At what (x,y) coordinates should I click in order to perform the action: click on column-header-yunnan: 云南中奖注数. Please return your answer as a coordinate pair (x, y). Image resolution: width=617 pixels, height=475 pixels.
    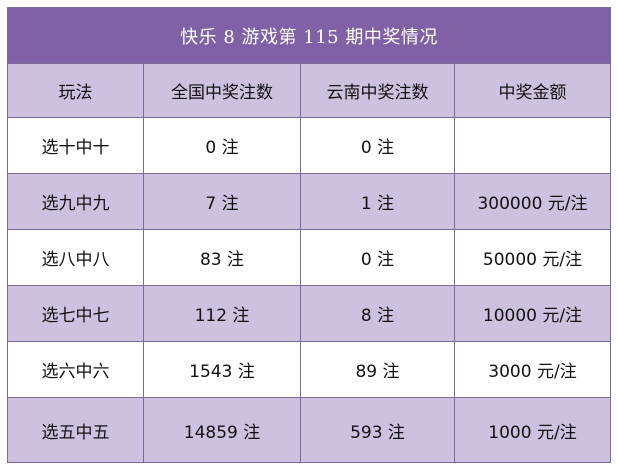
    Looking at the image, I should click on (377, 90).